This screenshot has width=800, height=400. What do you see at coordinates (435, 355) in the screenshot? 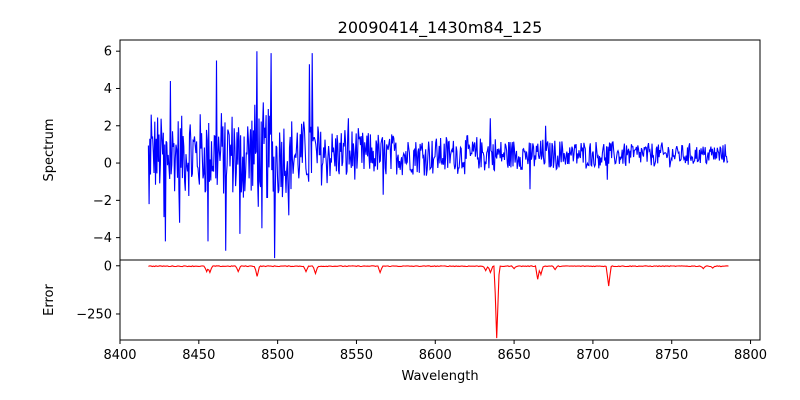
I see `x-tick-label: 8600` at bounding box center [435, 355].